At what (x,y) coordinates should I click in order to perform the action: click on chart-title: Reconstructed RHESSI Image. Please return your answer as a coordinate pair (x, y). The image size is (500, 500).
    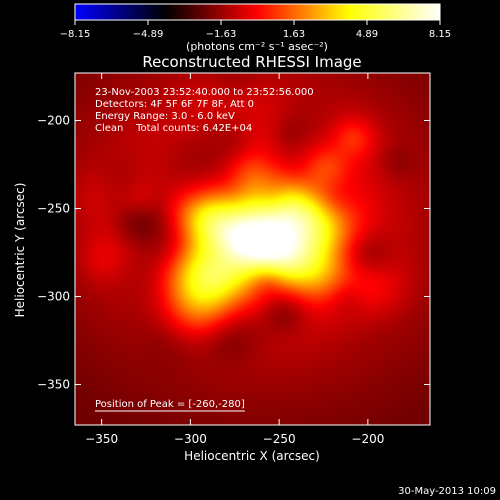
    Looking at the image, I should click on (251, 62).